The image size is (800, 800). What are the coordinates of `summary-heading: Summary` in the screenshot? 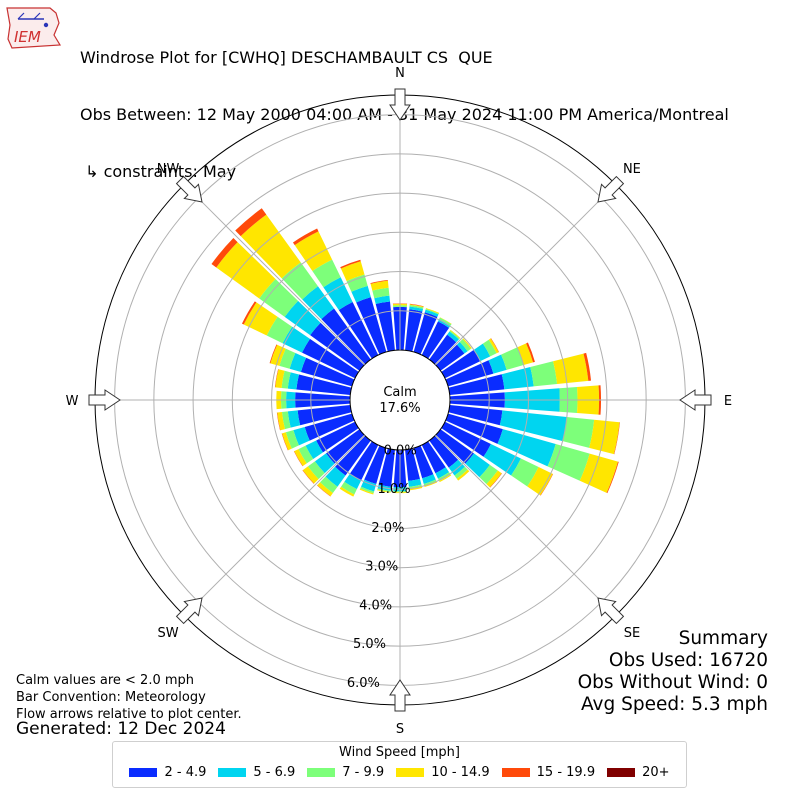 It's located at (723, 638).